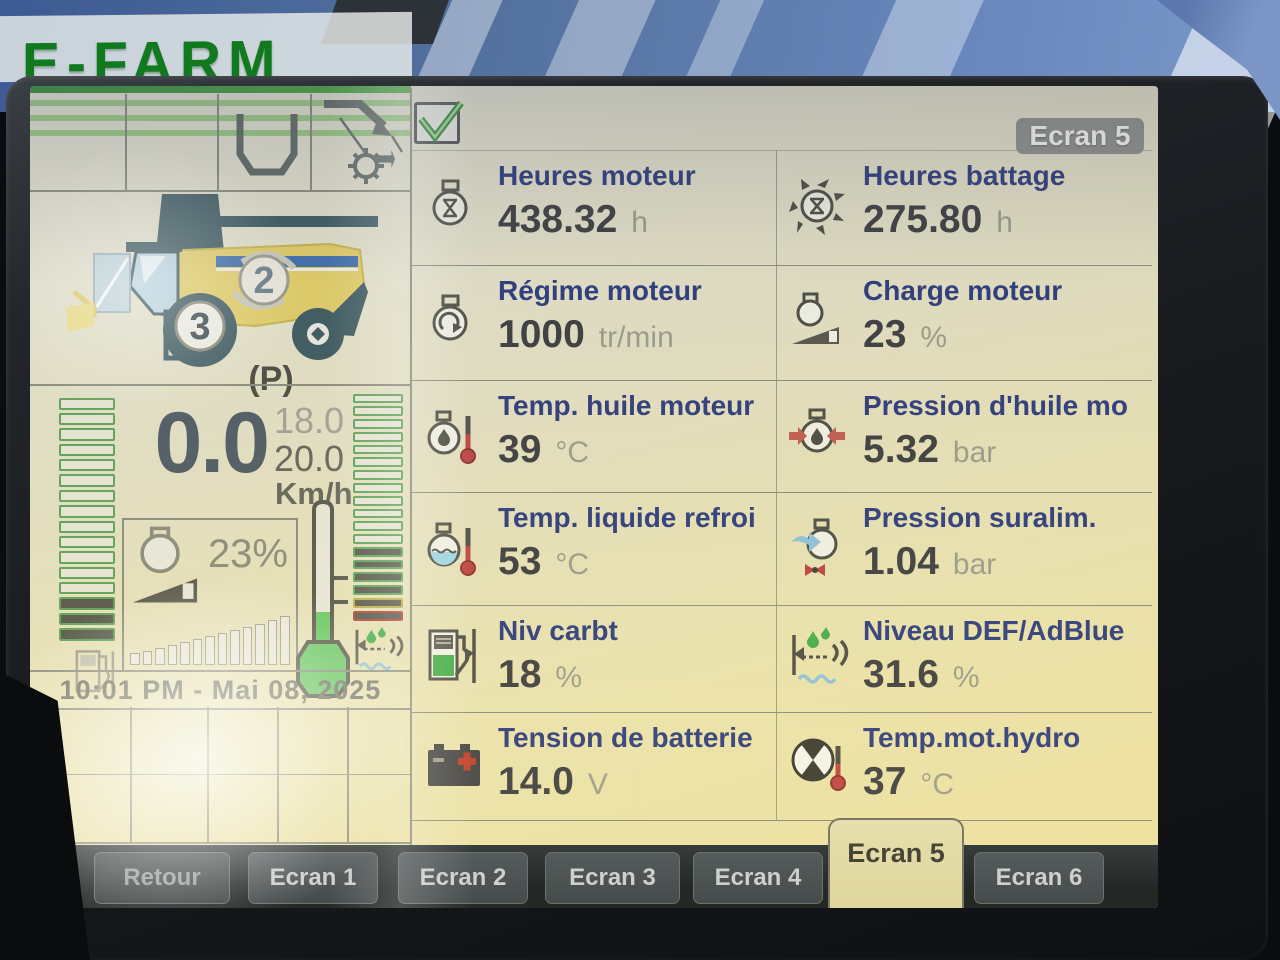 The image size is (1280, 960). Describe the element at coordinates (263, 281) in the screenshot. I see `svg-text: 2` at that location.